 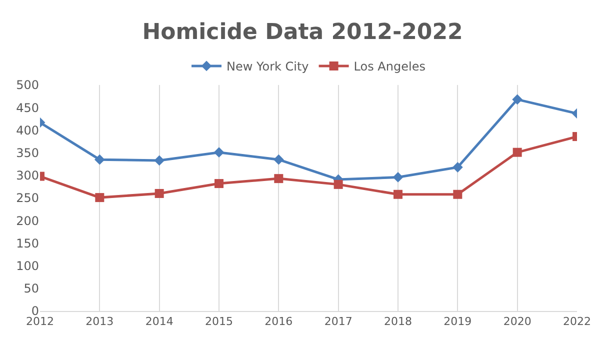 What do you see at coordinates (31, 289) in the screenshot?
I see `y-tick-label: 50` at bounding box center [31, 289].